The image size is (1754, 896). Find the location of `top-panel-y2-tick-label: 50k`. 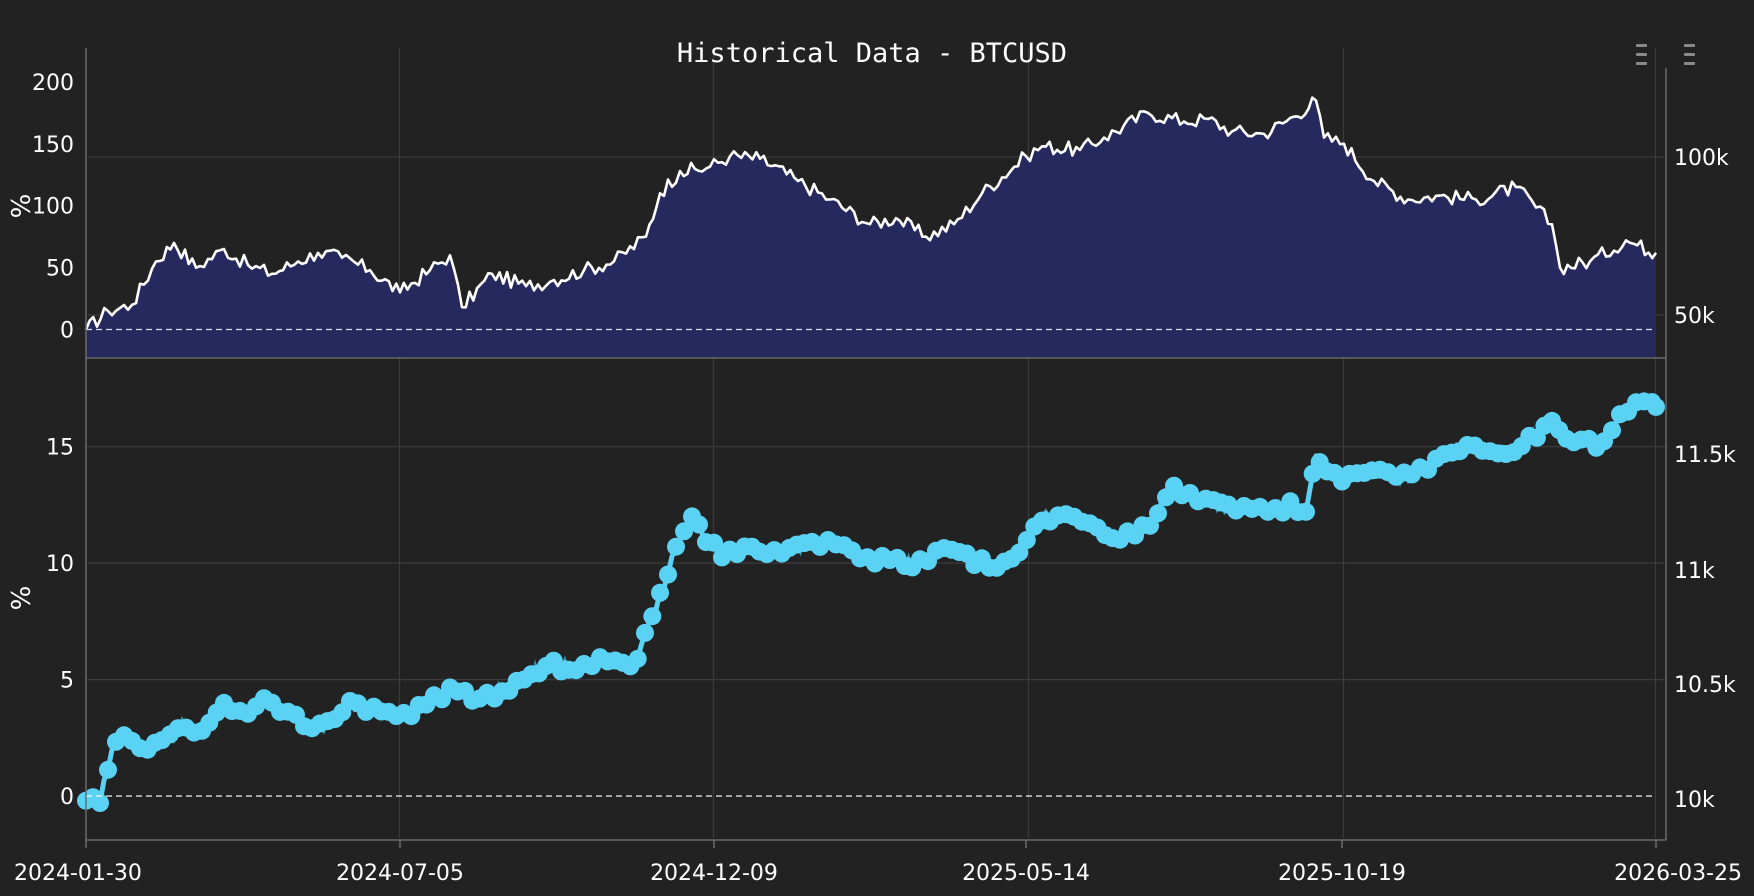

top-panel-y2-tick-label: 50k is located at coordinates (1694, 316).